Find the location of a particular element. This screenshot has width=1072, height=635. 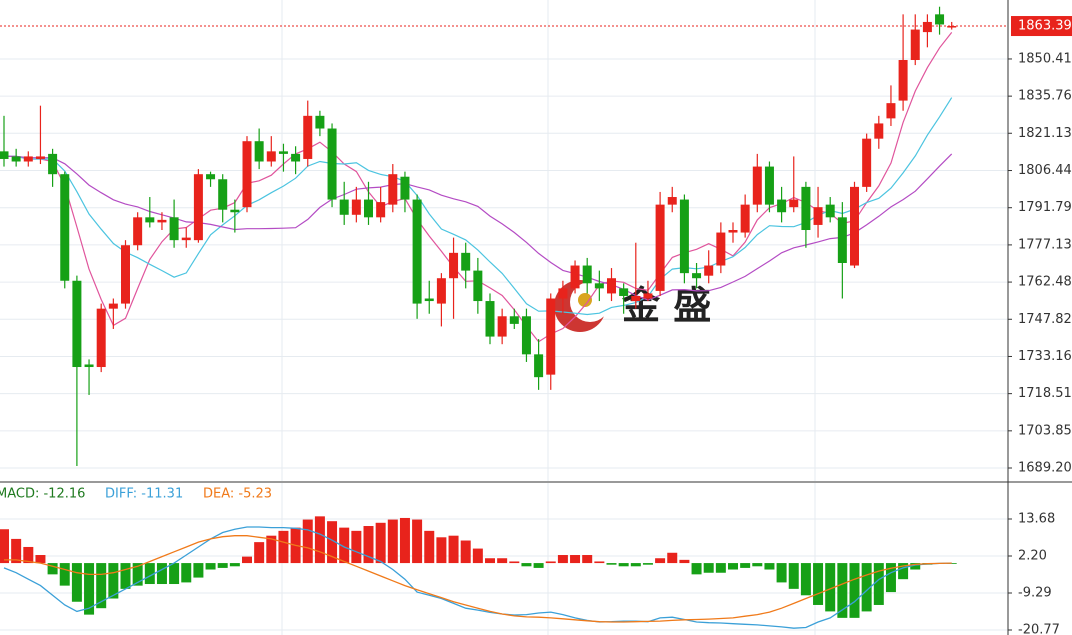

y-tick-label: 1835.76 is located at coordinates (1045, 96).